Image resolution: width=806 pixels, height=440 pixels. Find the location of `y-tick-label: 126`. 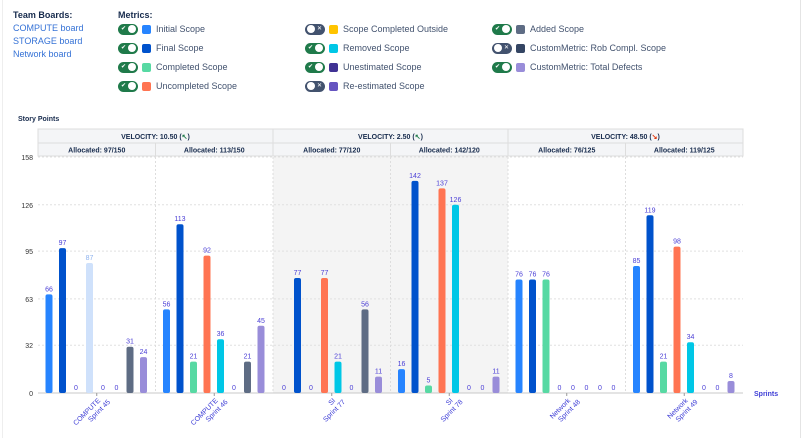

y-tick-label: 126 is located at coordinates (27, 206).